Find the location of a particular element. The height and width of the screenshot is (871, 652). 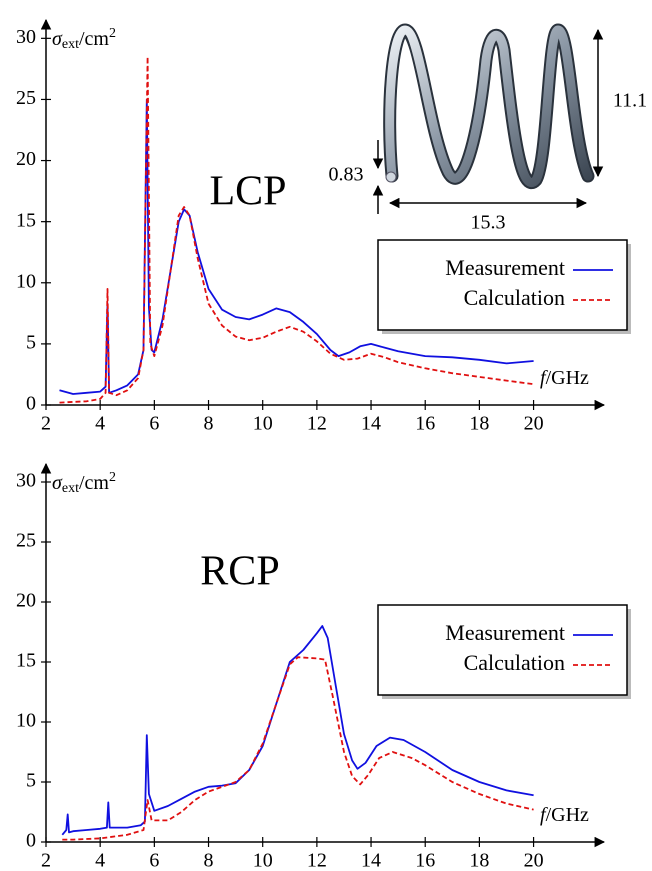

dimension-label: 0.83 is located at coordinates (346, 175).